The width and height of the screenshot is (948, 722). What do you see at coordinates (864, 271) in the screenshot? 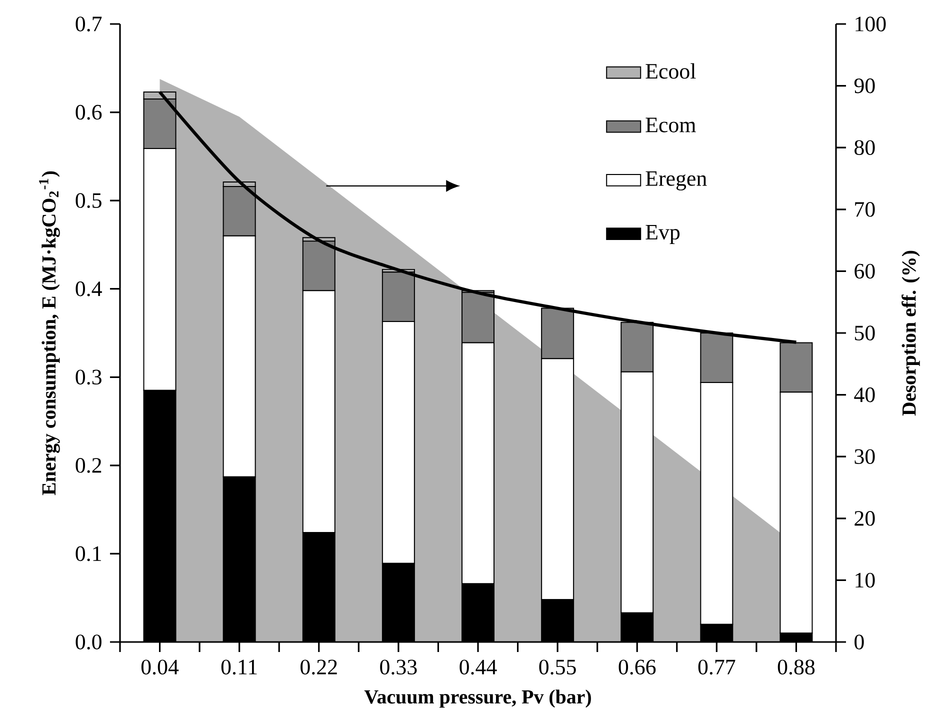
I see `y2-tick-label: 60` at bounding box center [864, 271].